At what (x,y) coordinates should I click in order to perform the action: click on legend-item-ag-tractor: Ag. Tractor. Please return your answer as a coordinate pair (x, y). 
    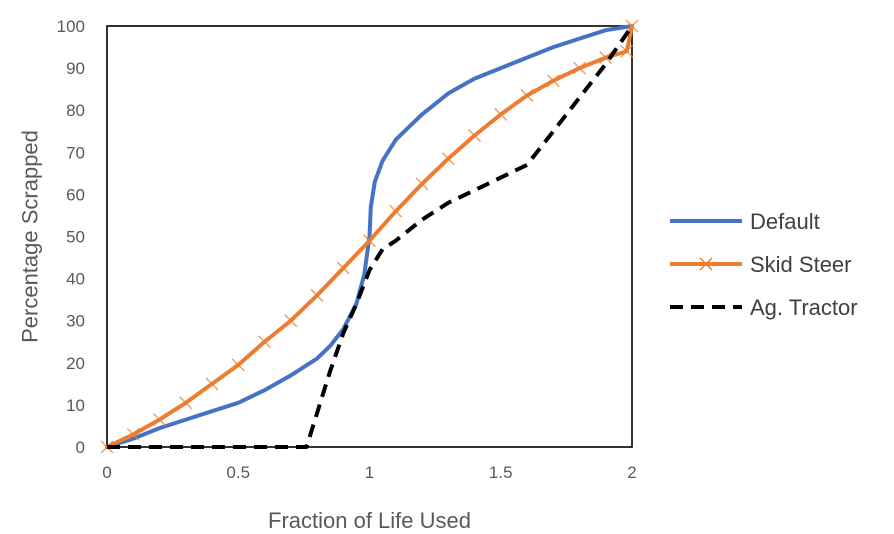
    Looking at the image, I should click on (764, 307).